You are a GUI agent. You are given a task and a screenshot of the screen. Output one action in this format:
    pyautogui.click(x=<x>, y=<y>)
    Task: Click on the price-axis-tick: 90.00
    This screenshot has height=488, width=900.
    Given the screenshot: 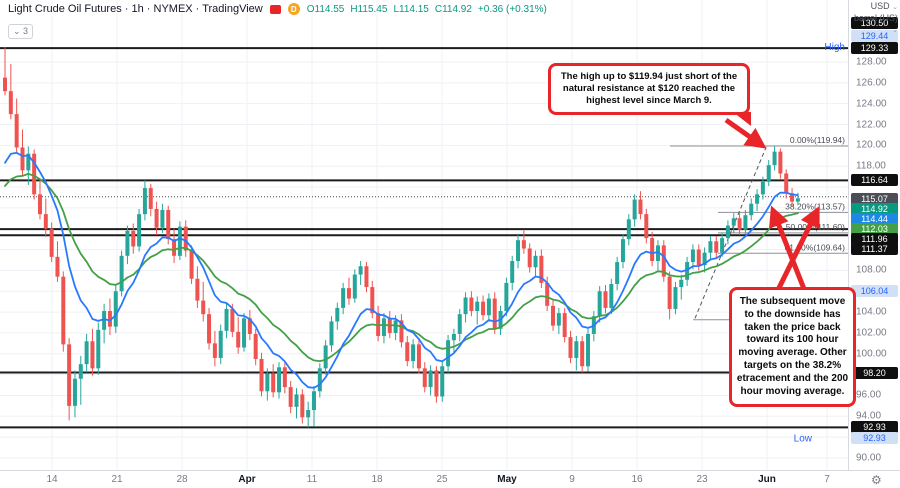 What is the action you would take?
    pyautogui.click(x=869, y=458)
    